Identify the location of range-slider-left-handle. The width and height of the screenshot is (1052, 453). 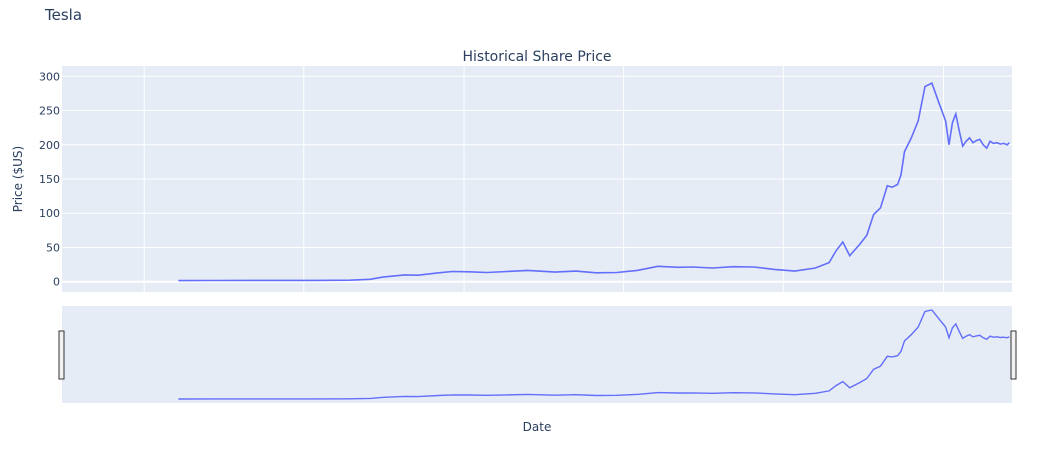
(61, 355).